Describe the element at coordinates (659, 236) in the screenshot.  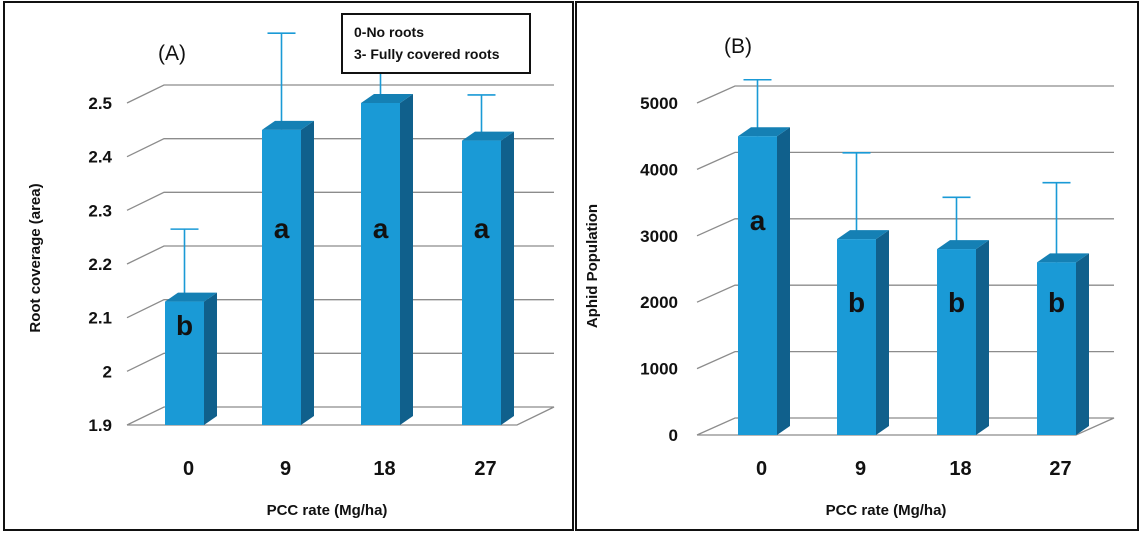
I see `y-tick-label: 3000` at that location.